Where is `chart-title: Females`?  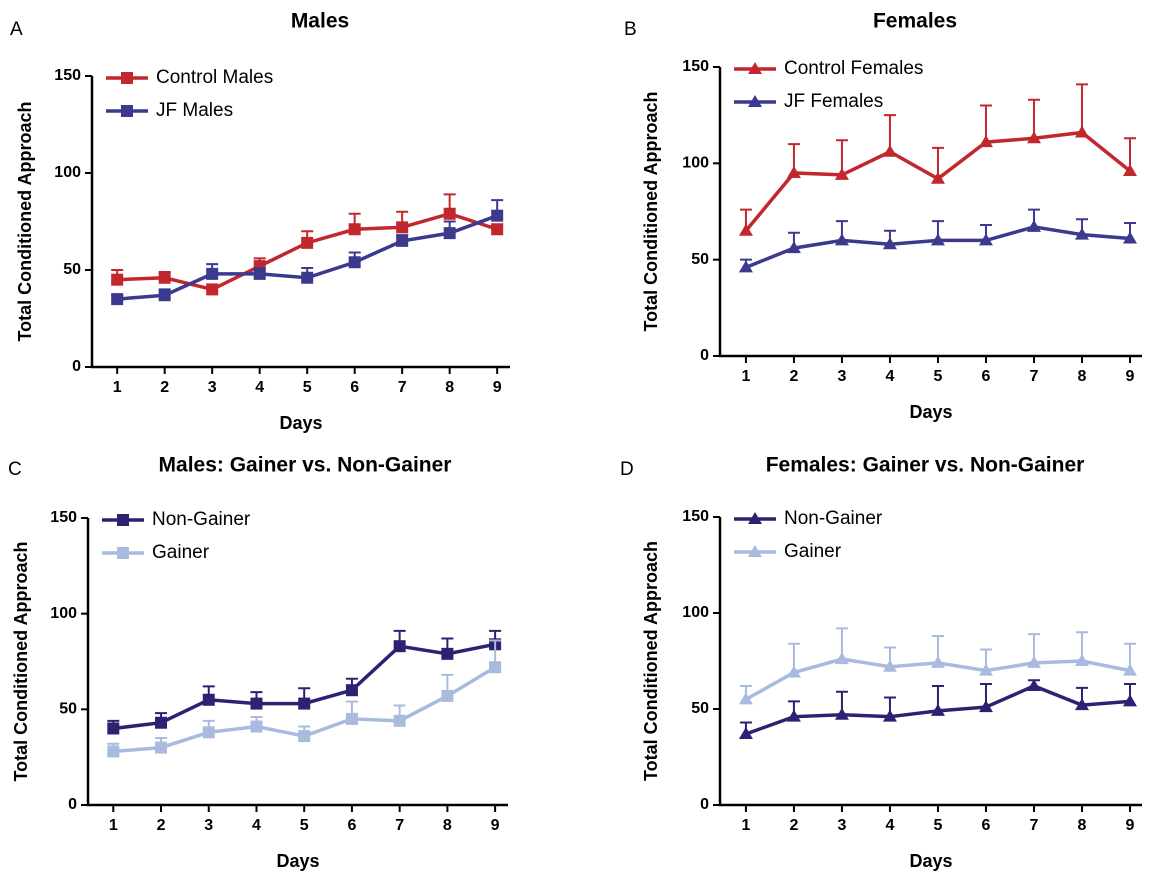 chart-title: Females is located at coordinates (915, 21).